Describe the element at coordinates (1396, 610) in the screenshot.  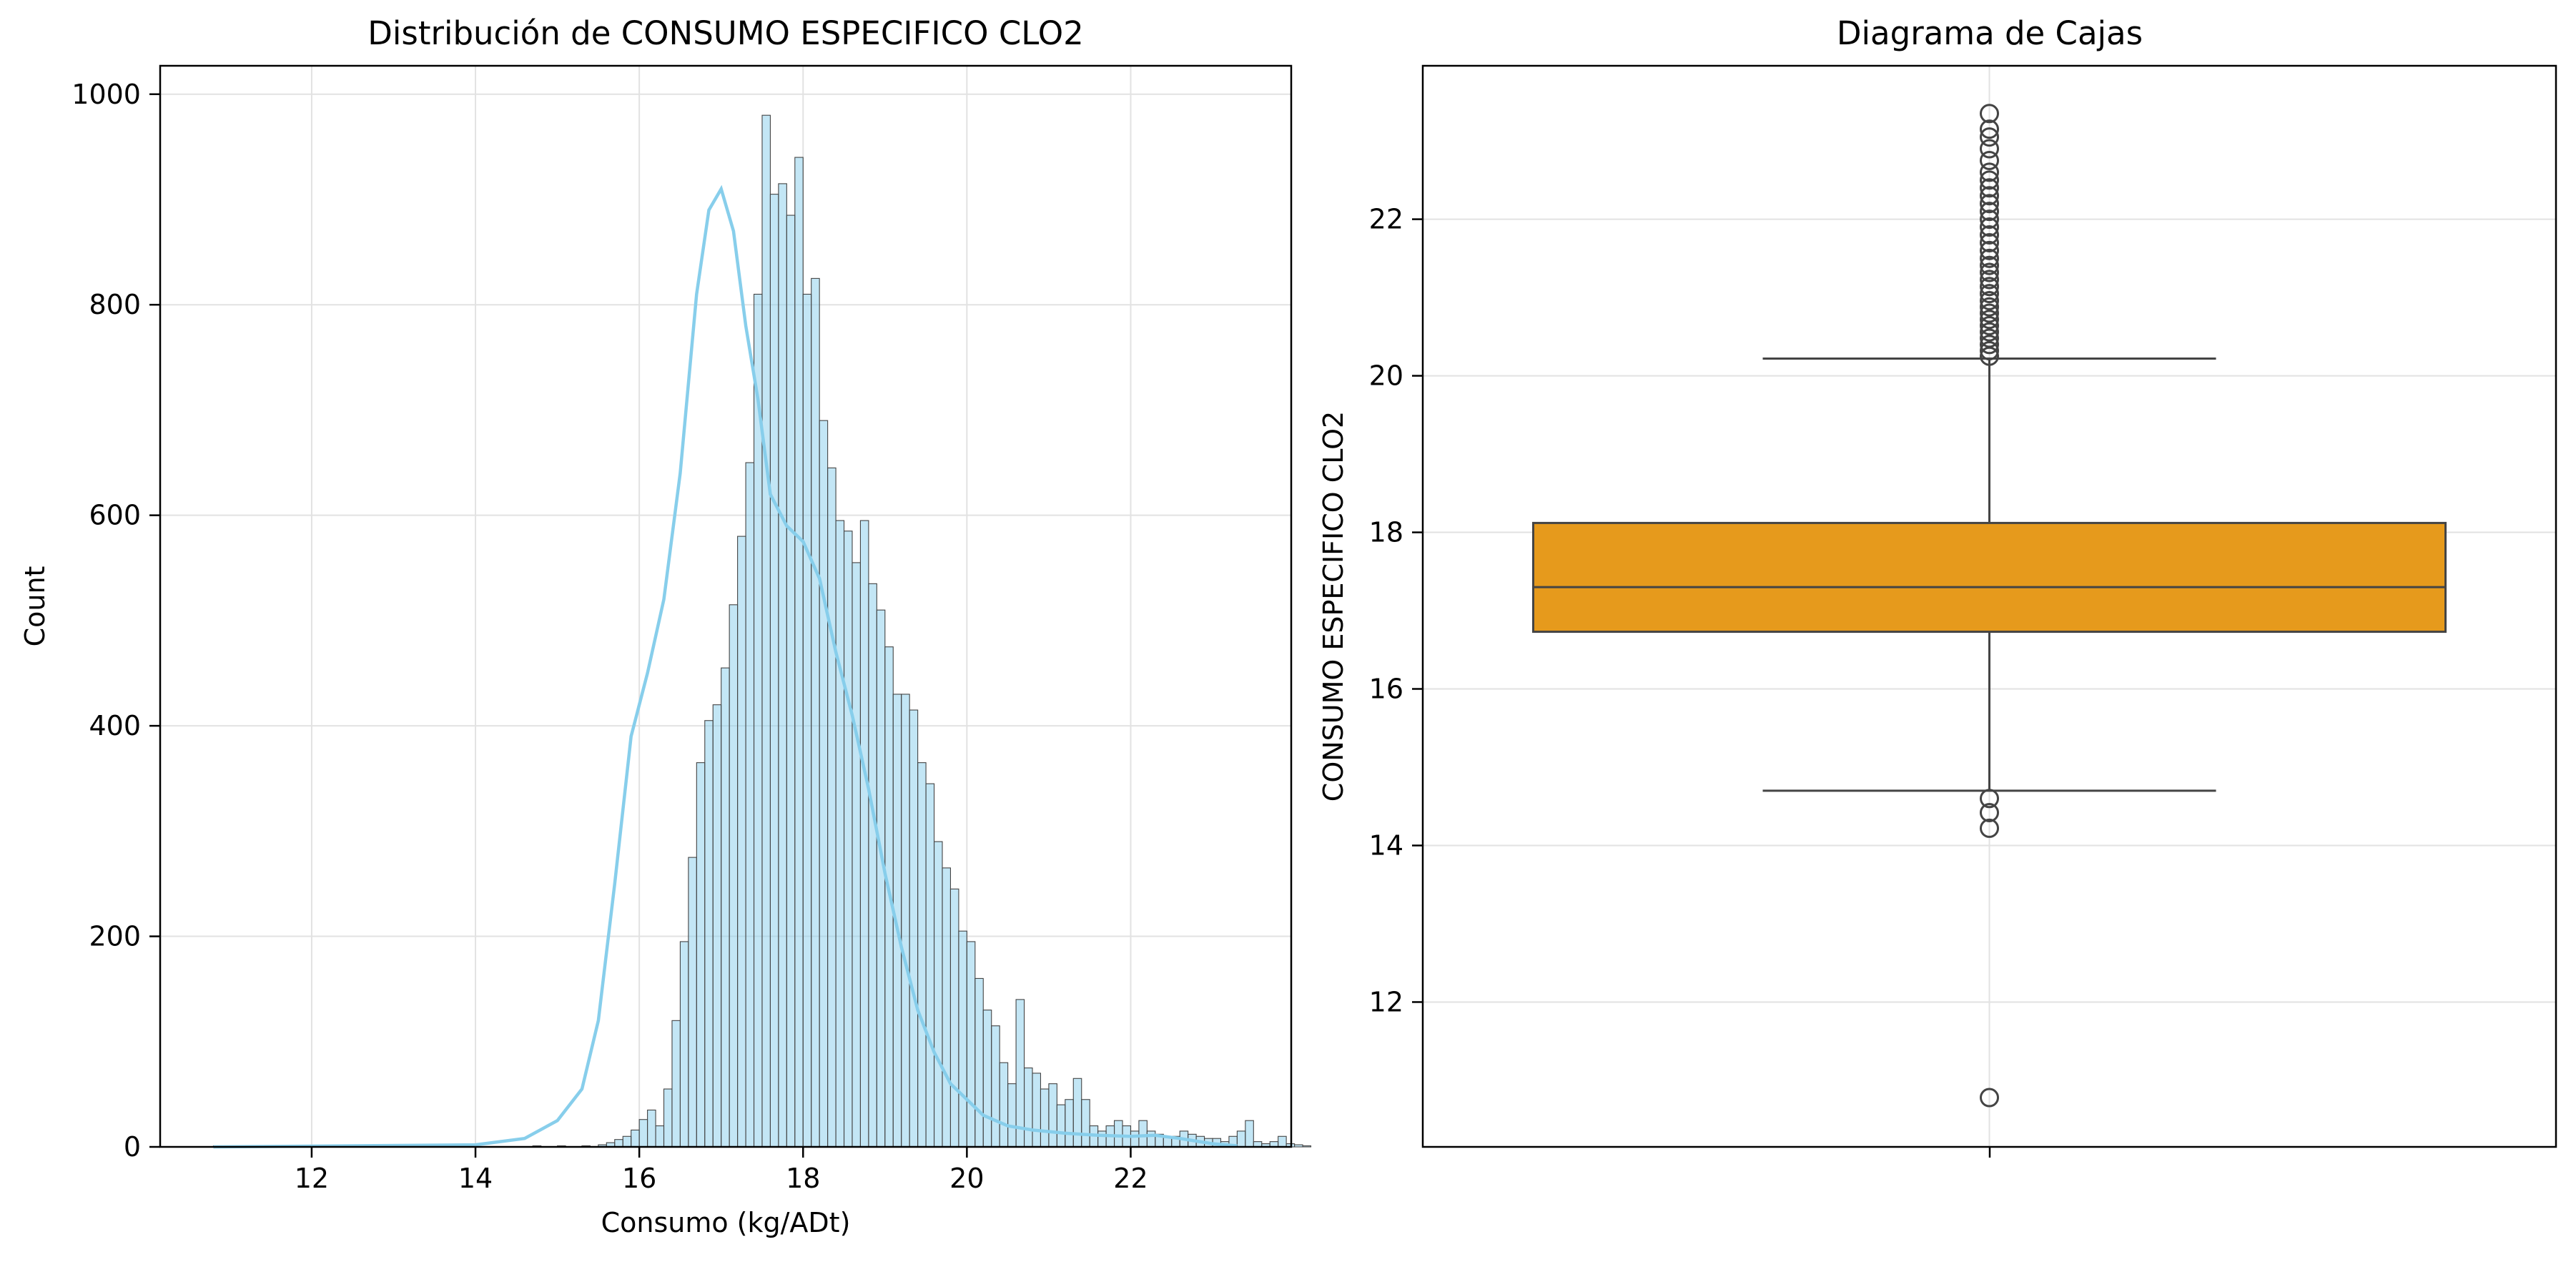
I see `boxplot-y-ticks: 12 14 16 18 20 22` at that location.